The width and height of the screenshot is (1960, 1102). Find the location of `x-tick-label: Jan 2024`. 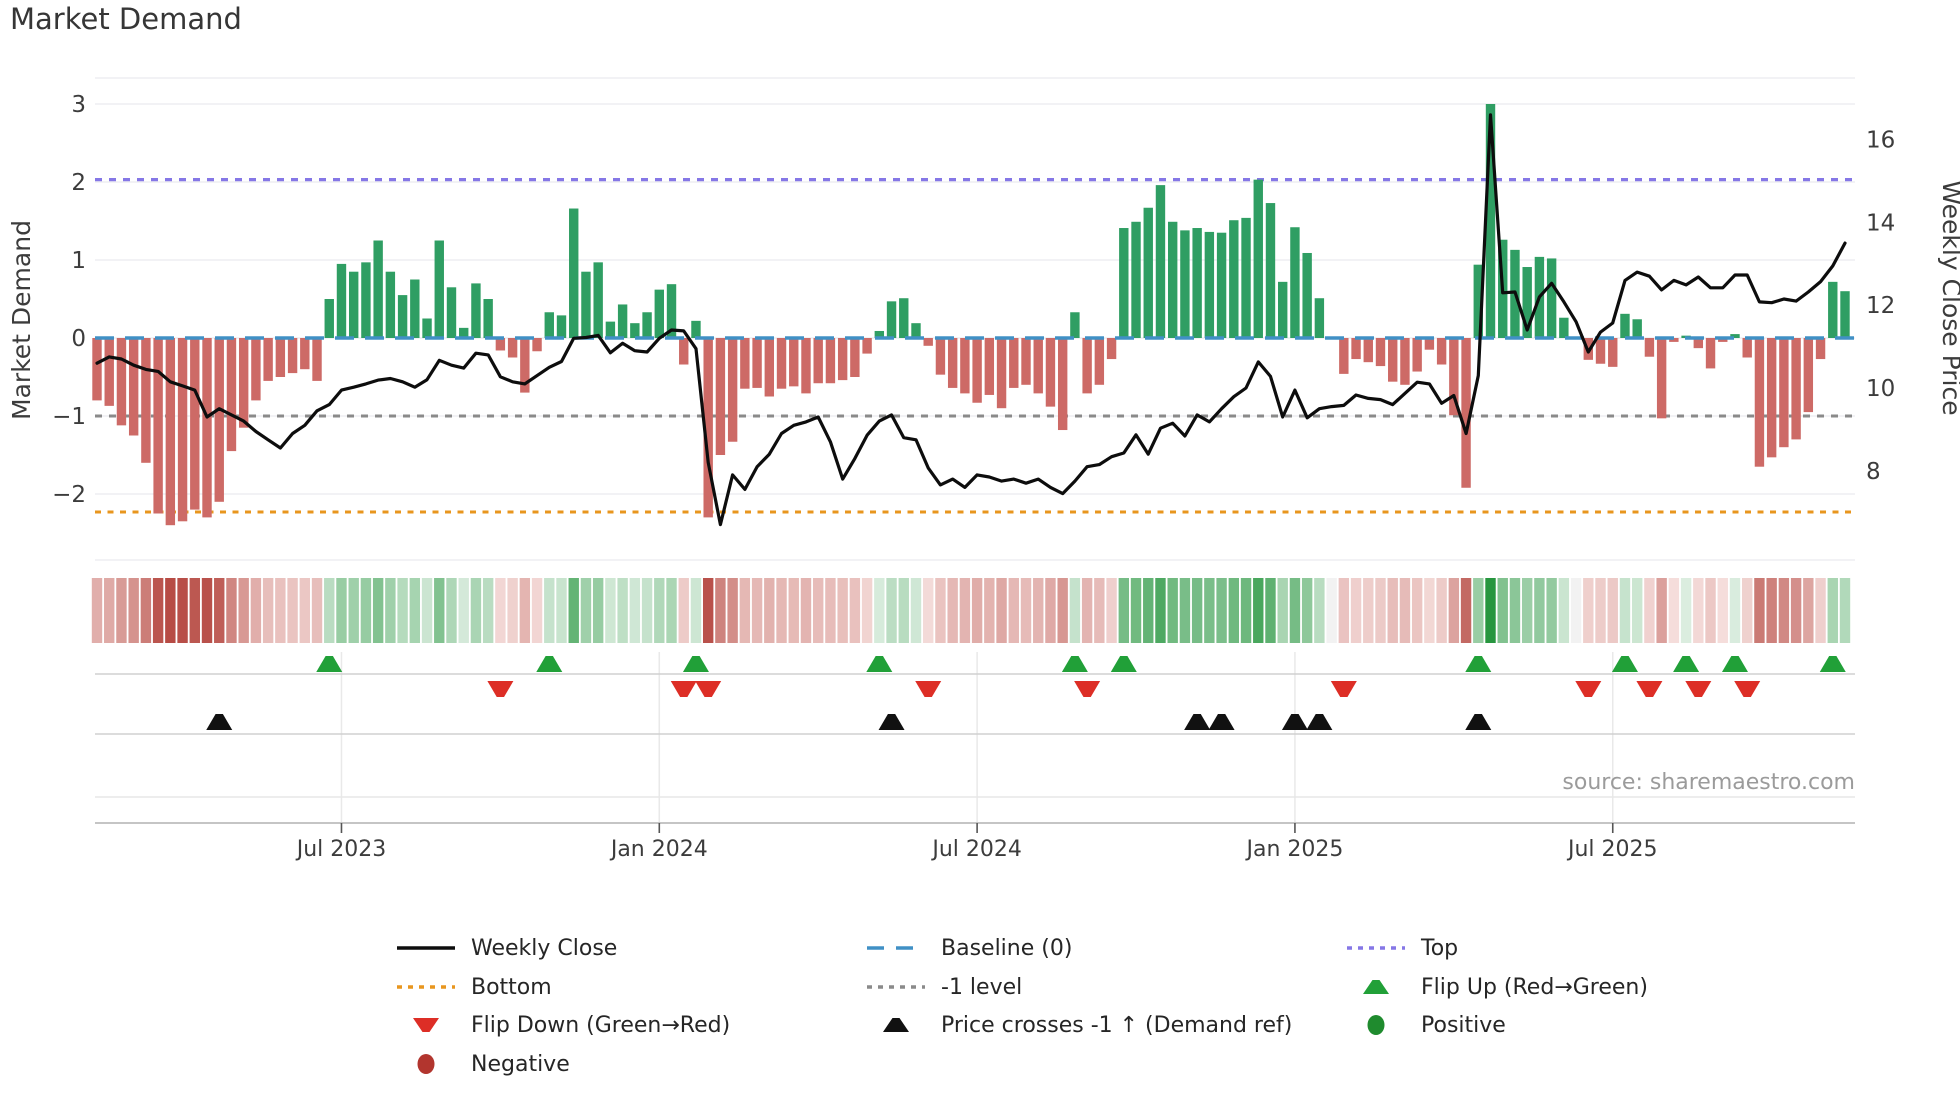

x-tick-label: Jan 2024 is located at coordinates (658, 849).